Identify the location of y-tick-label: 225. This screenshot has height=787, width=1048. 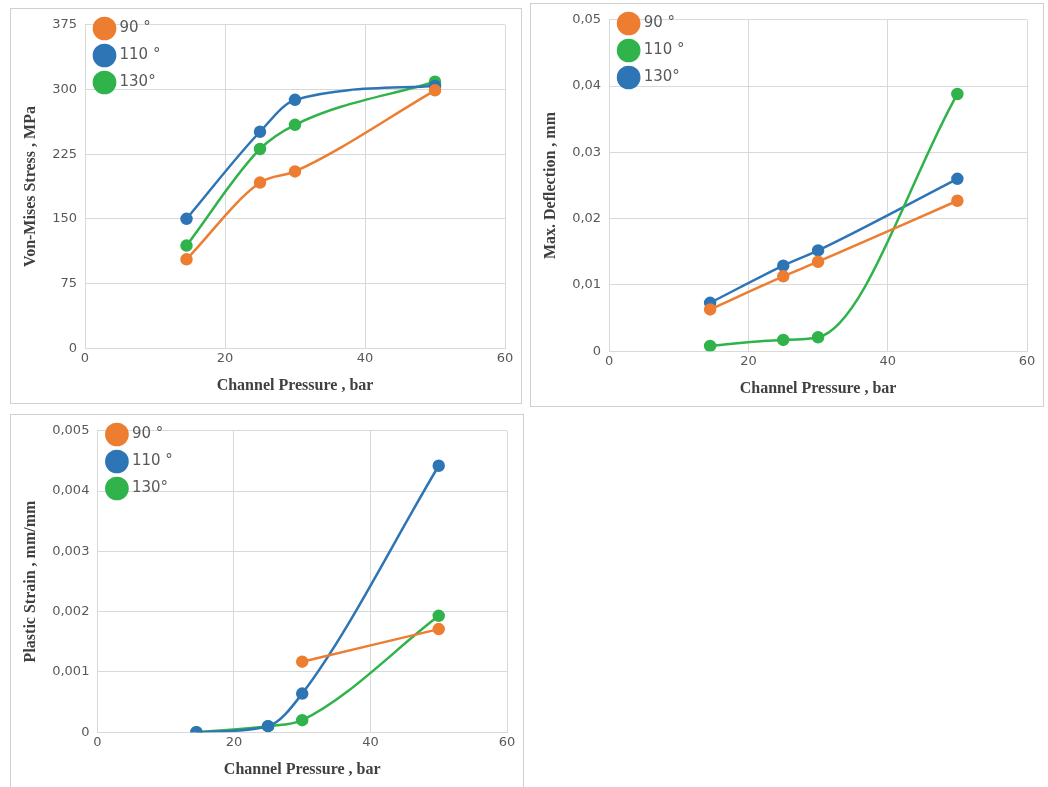
(65, 153).